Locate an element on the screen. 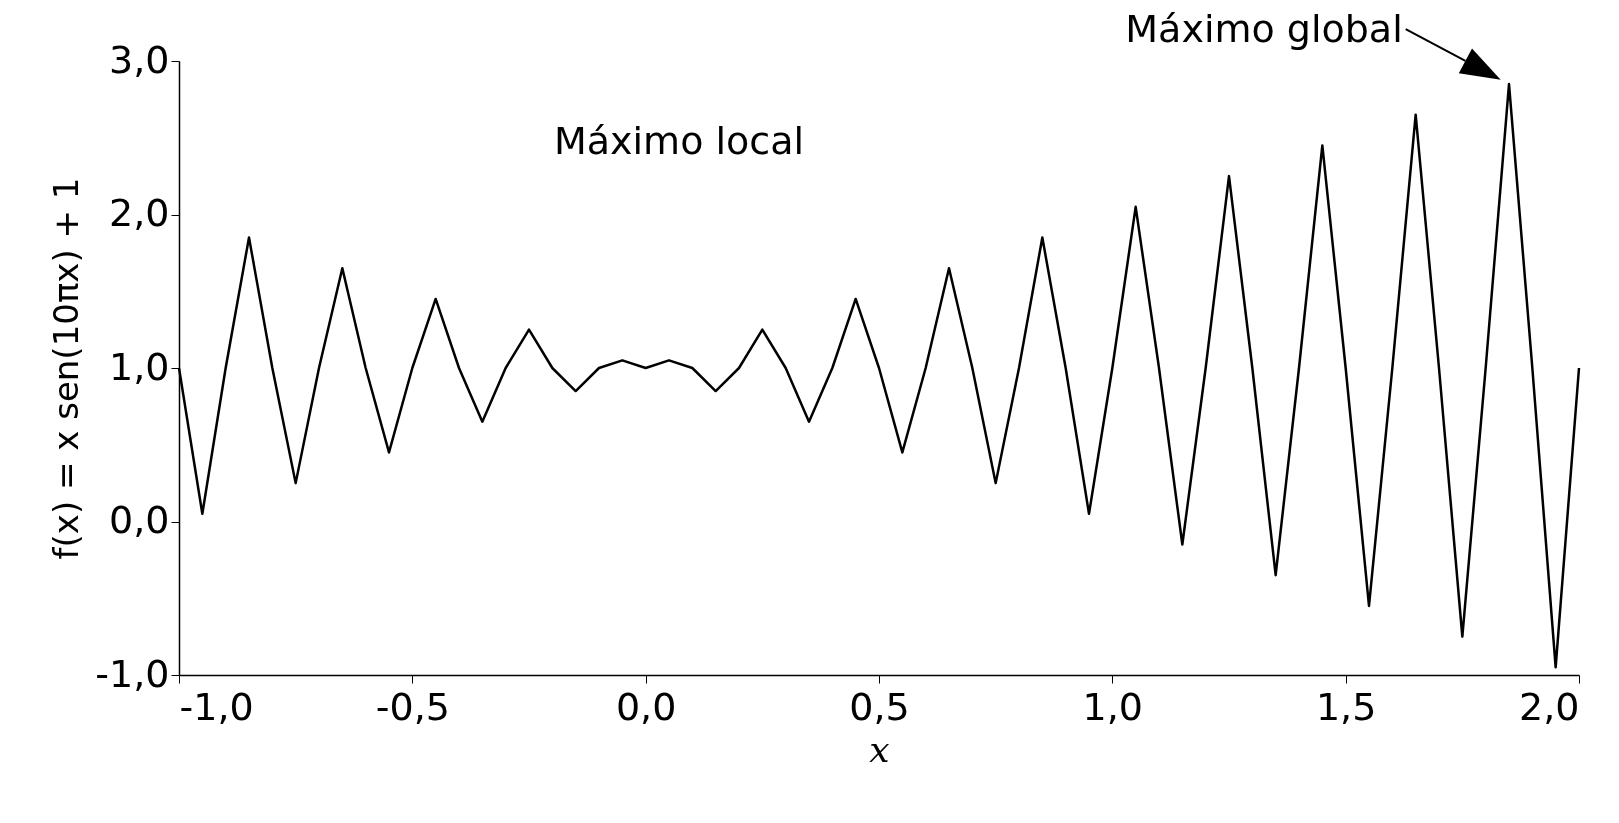 The image size is (1619, 823). y-tick-label: 1,0 is located at coordinates (139, 366).